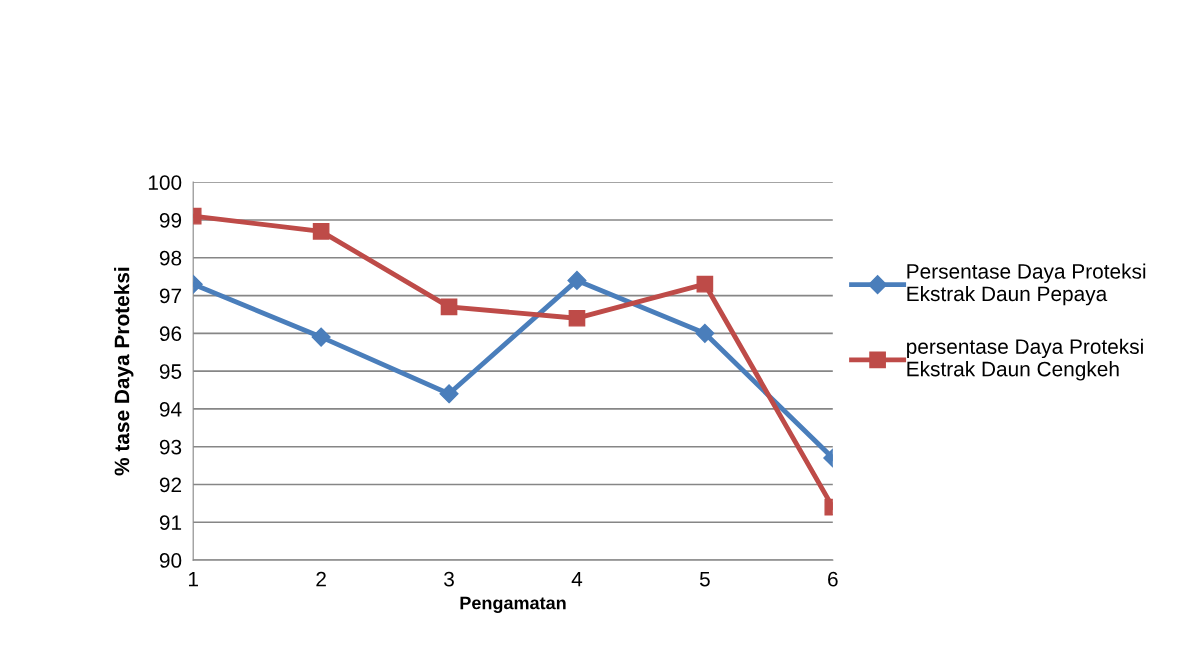 This screenshot has height=646, width=1200. I want to click on x-tick-label: 4, so click(577, 579).